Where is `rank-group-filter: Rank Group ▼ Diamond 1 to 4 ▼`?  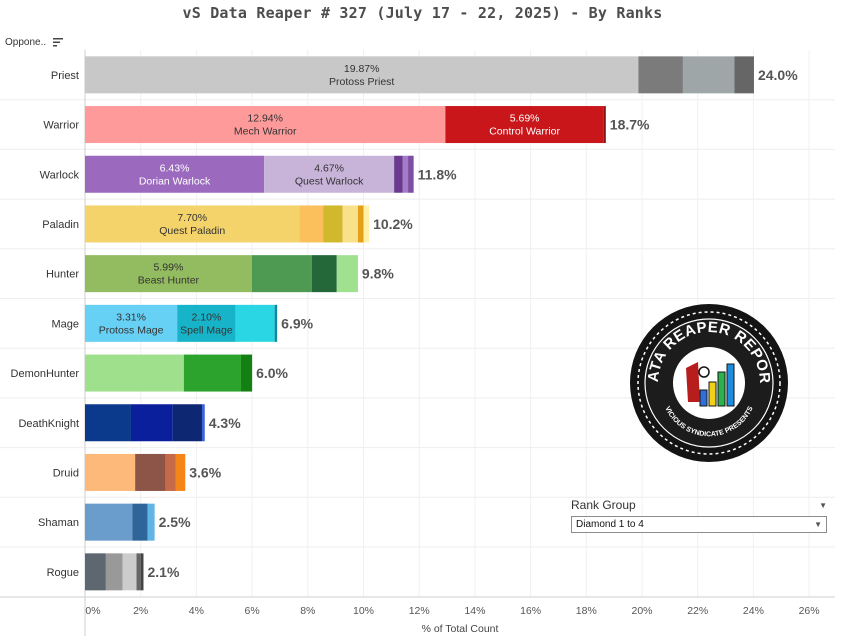
rank-group-filter: Rank Group ▼ Diamond 1 to 4 ▼ is located at coordinates (699, 515).